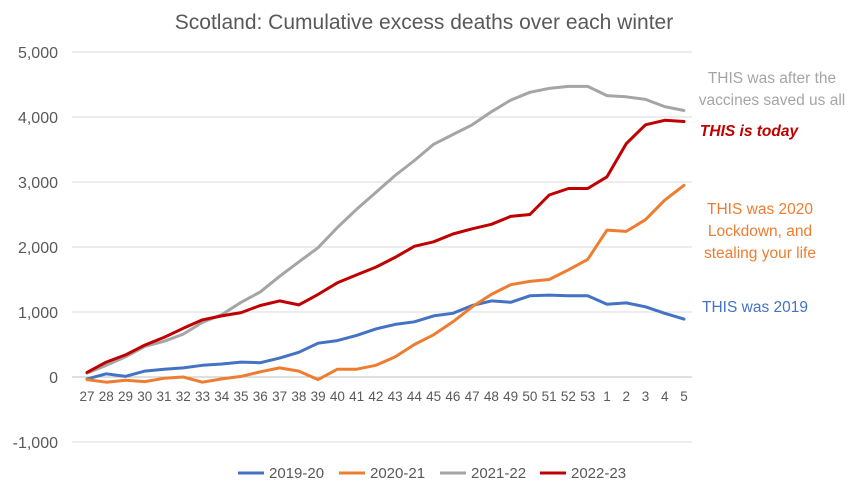 The height and width of the screenshot is (491, 852). What do you see at coordinates (356, 396) in the screenshot?
I see `x-tick-label: 41` at bounding box center [356, 396].